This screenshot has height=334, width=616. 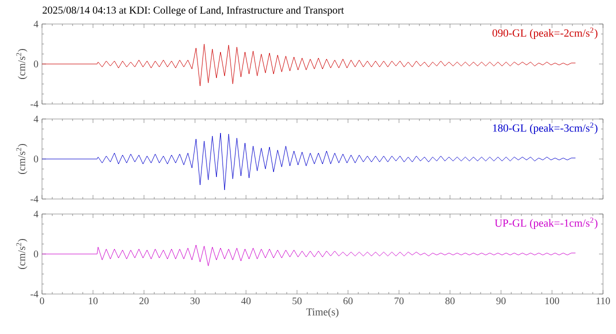 I want to click on x-tick-label: 100, so click(x=552, y=301).